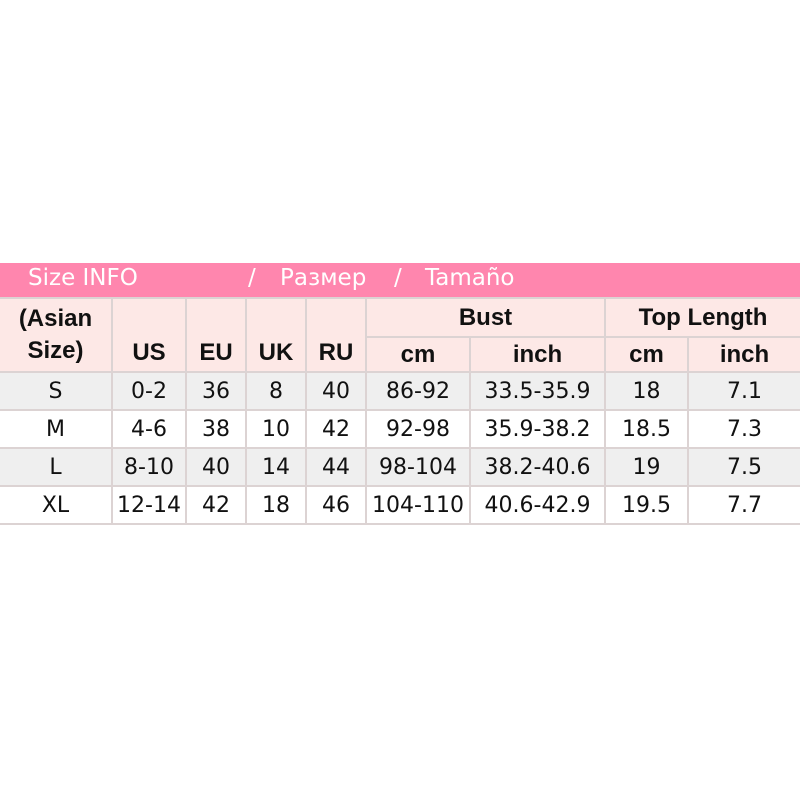 Image resolution: width=800 pixels, height=800 pixels. Describe the element at coordinates (56, 505) in the screenshot. I see `cell-size: XL` at that location.